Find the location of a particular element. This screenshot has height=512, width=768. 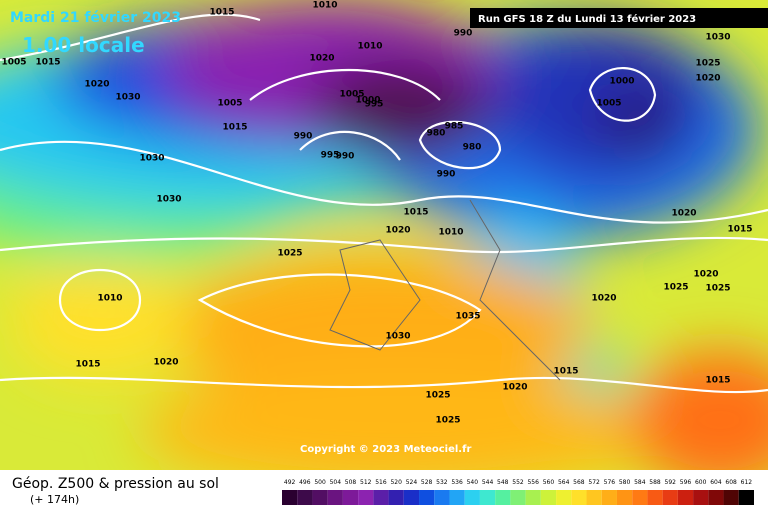

isobar-label: 1000 is located at coordinates (621, 82).